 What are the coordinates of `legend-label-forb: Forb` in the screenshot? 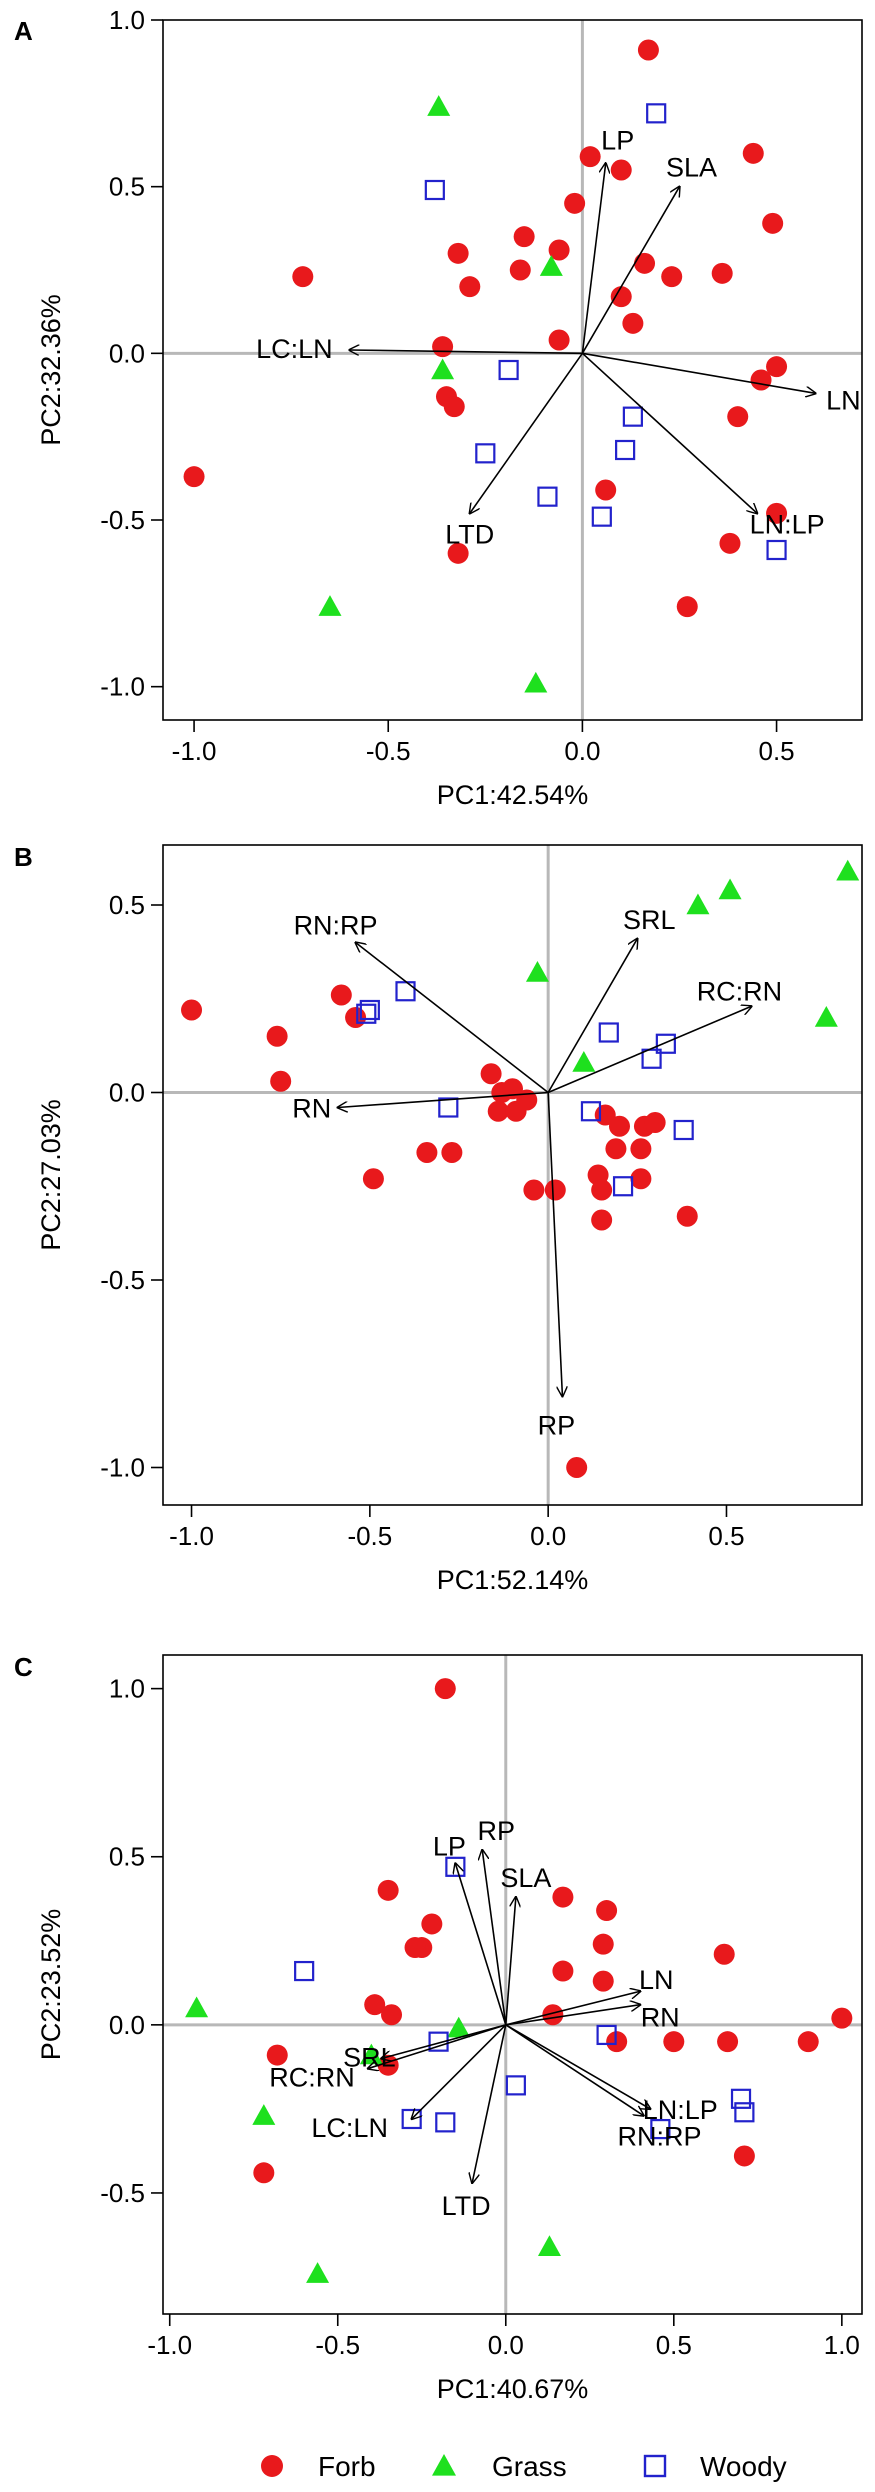 It's located at (347, 2466).